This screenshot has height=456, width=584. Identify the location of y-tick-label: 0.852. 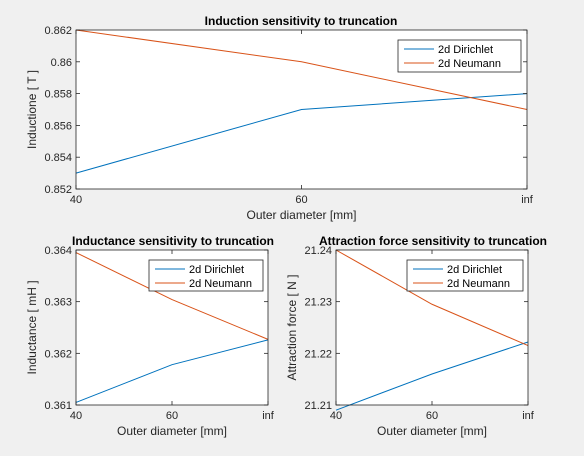
(58, 190).